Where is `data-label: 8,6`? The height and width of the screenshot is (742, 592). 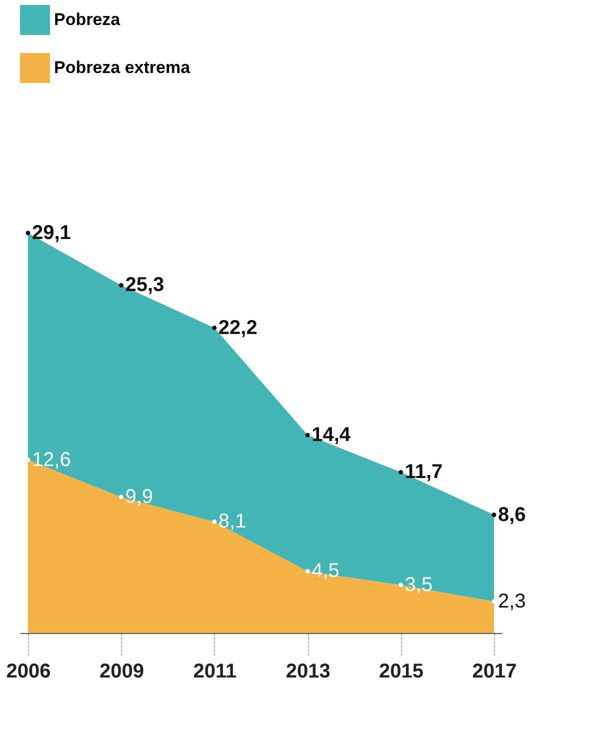 data-label: 8,6 is located at coordinates (512, 515).